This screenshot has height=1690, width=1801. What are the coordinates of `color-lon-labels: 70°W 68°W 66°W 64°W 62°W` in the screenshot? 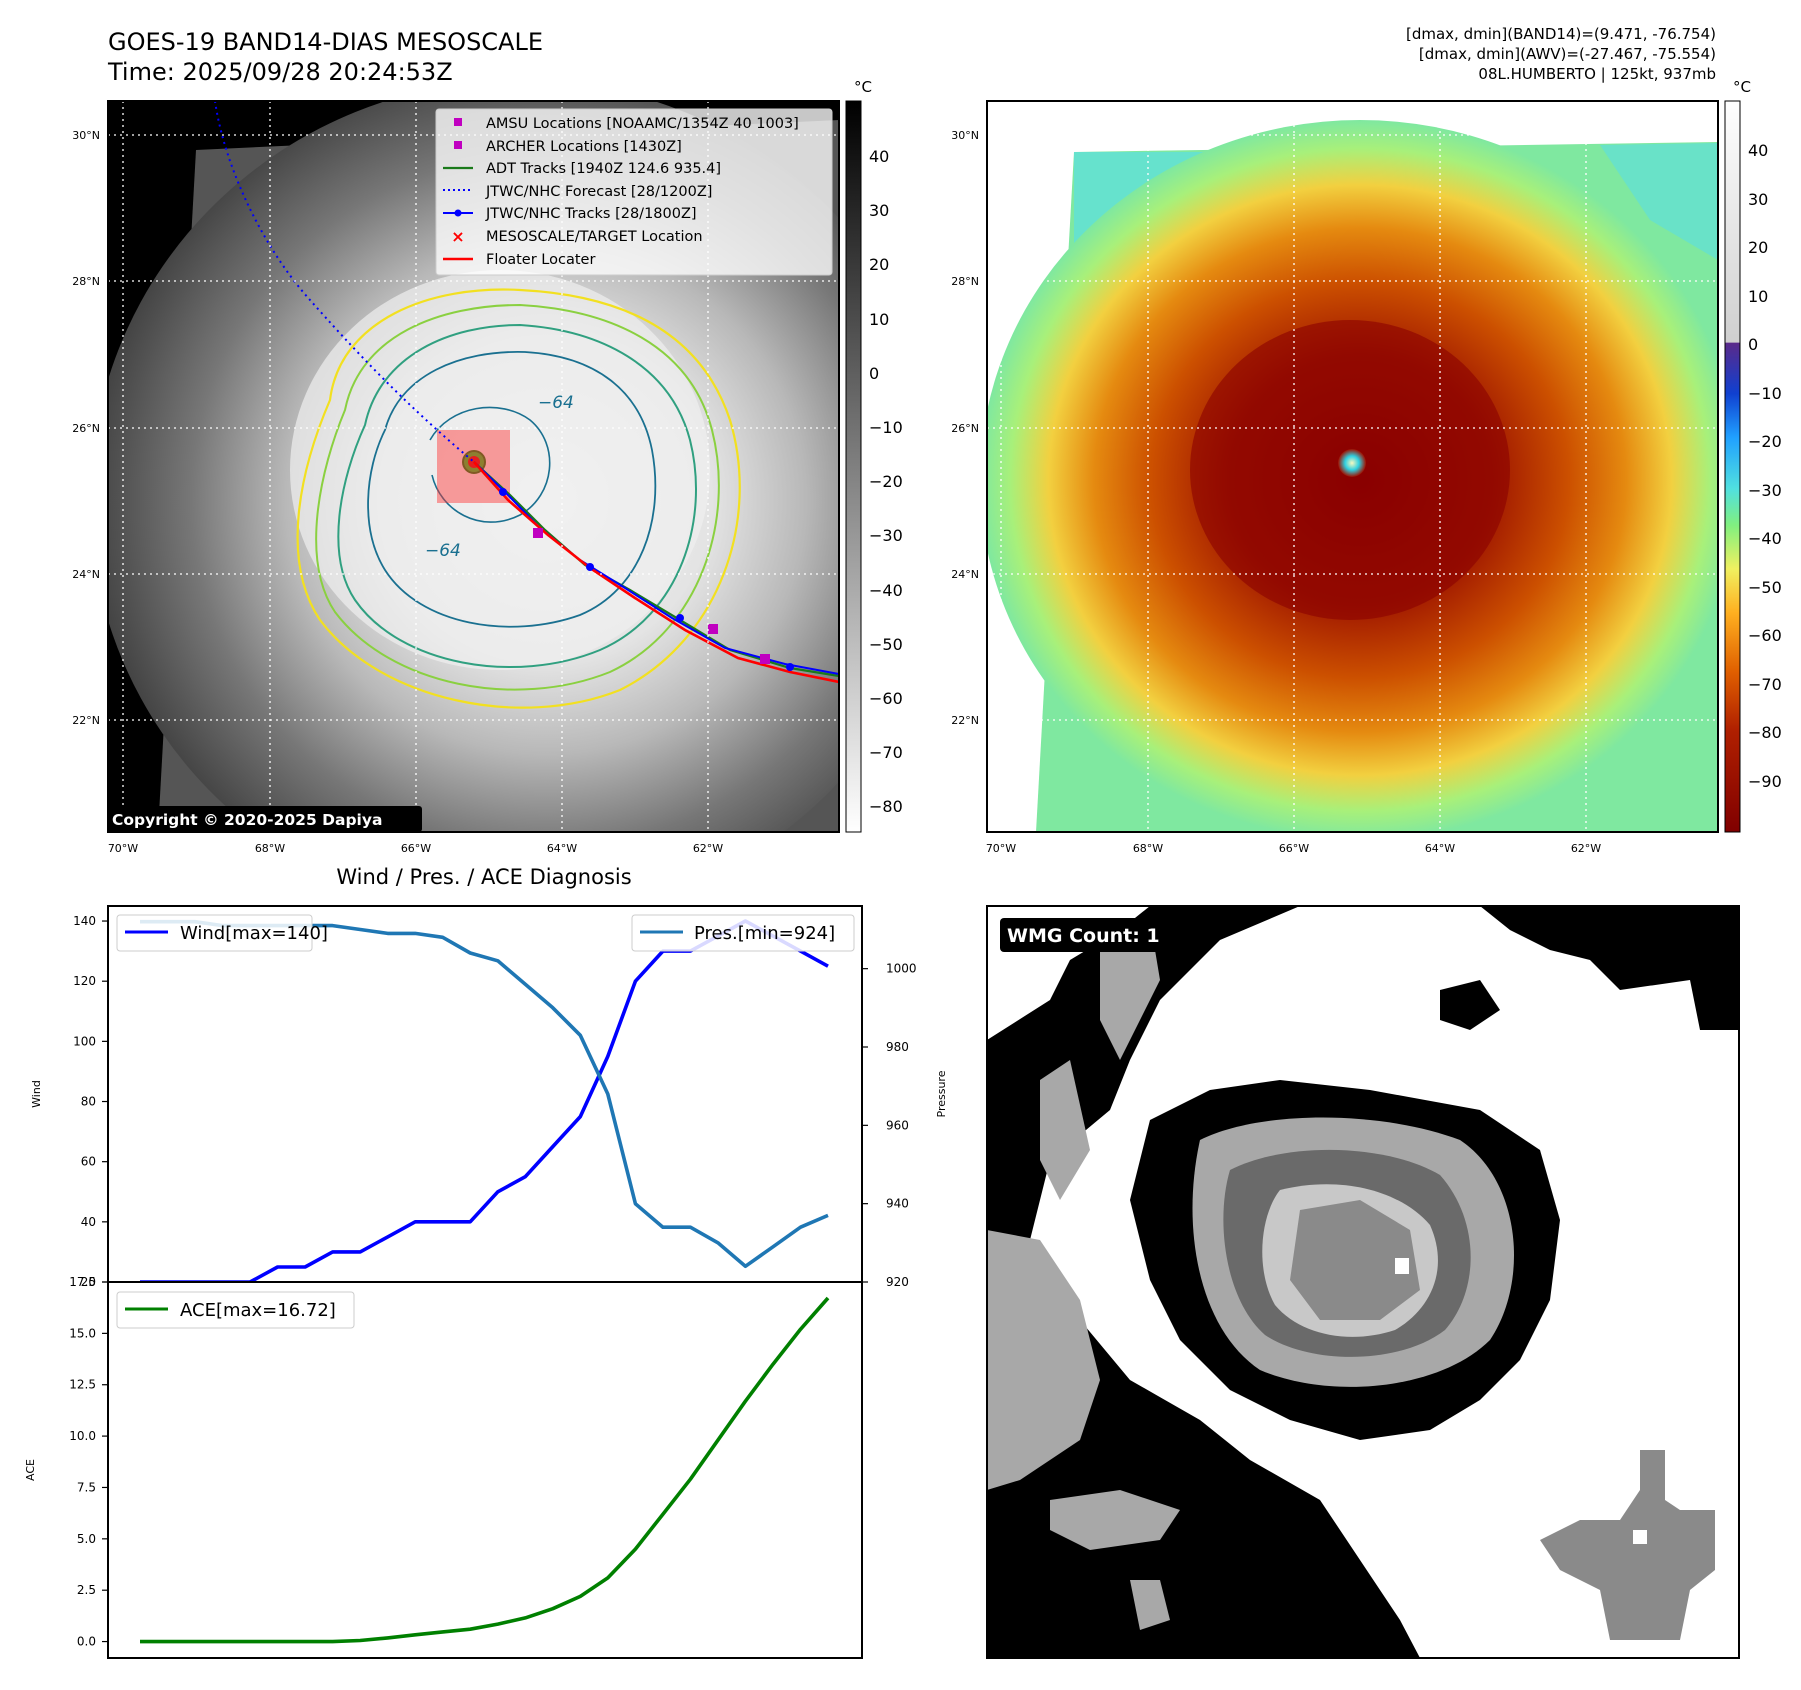 It's located at (1293, 848).